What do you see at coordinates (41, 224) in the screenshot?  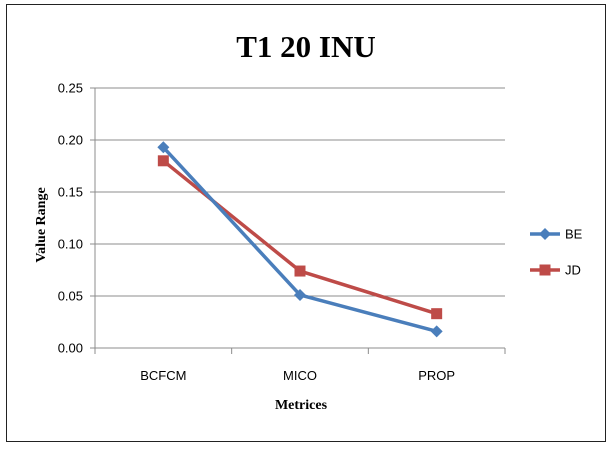 I see `y-axis-label: Value Range` at bounding box center [41, 224].